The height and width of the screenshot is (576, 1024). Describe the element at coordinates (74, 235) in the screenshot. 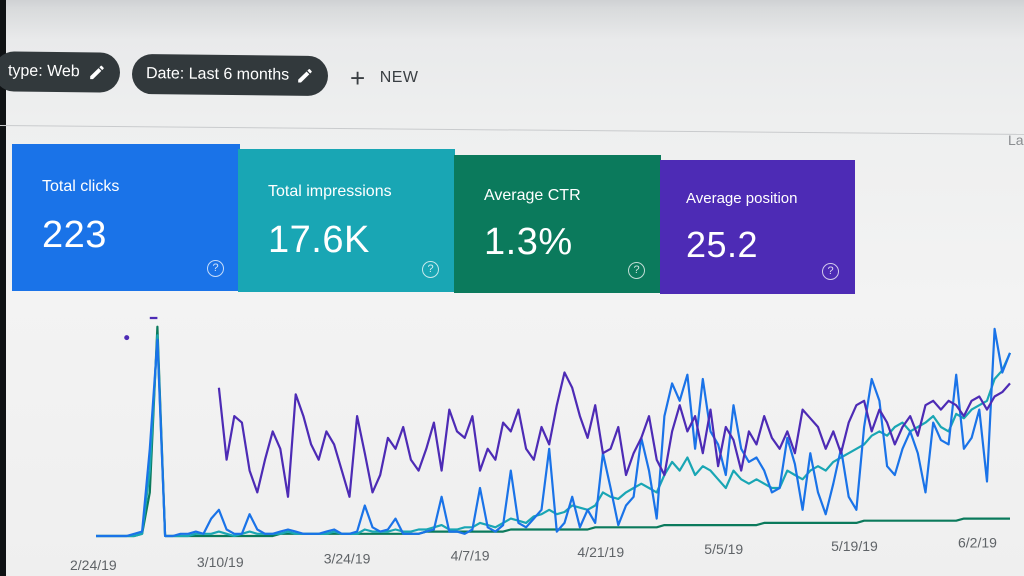

I see `total-clicks-value: 223` at that location.